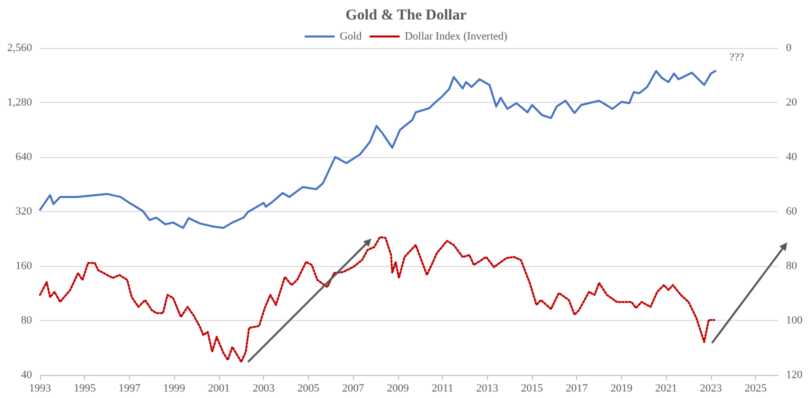  I want to click on legend-label: Dollar Index (Inverted), so click(456, 36).